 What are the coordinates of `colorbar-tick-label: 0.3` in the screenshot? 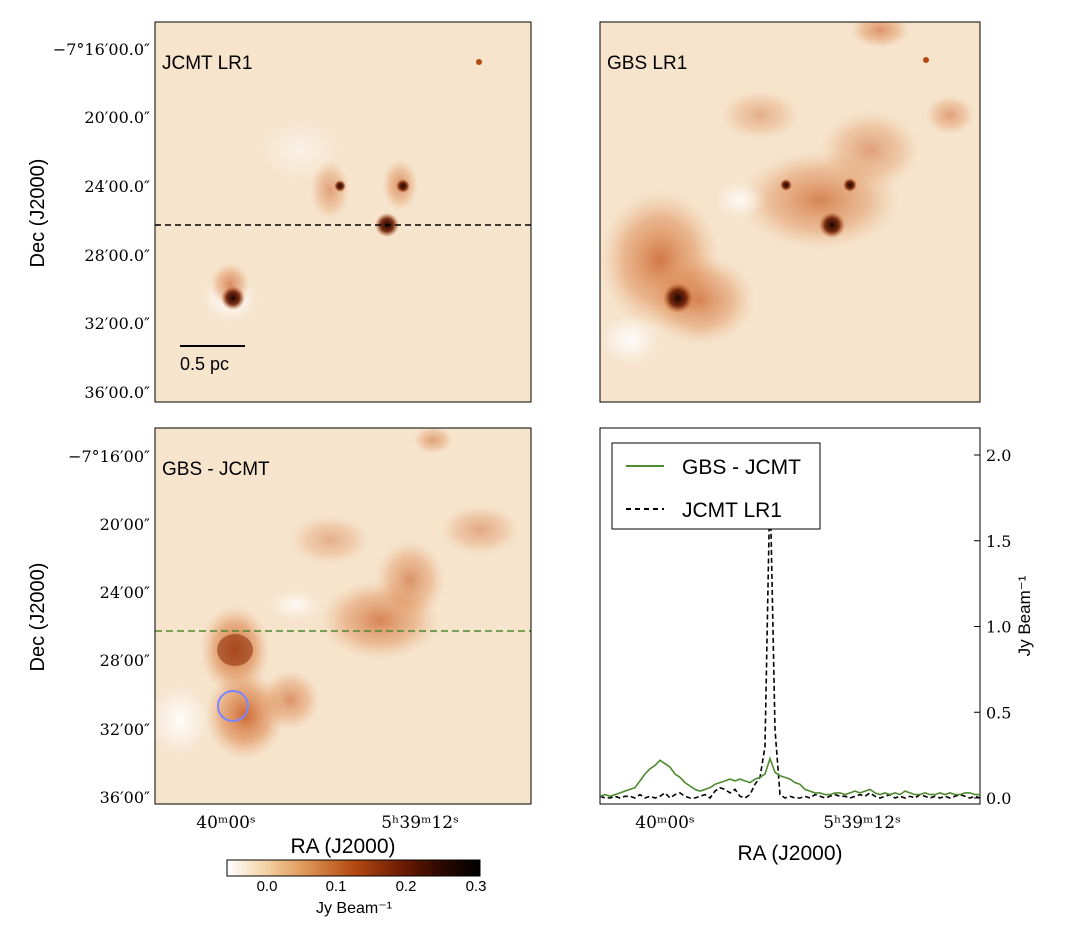 It's located at (476, 886).